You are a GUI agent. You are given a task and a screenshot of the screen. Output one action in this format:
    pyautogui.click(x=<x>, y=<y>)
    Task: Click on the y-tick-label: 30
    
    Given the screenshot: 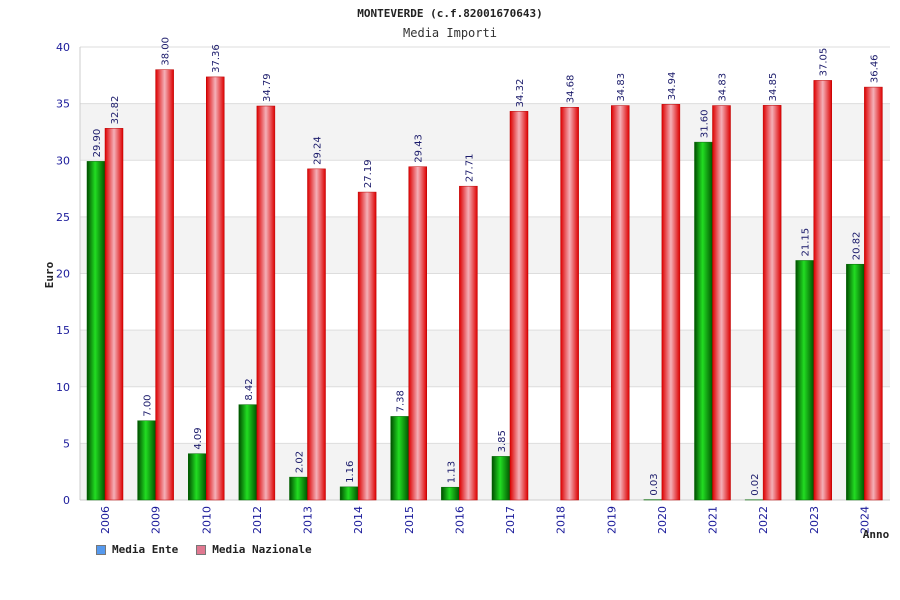 What is the action you would take?
    pyautogui.click(x=63, y=160)
    